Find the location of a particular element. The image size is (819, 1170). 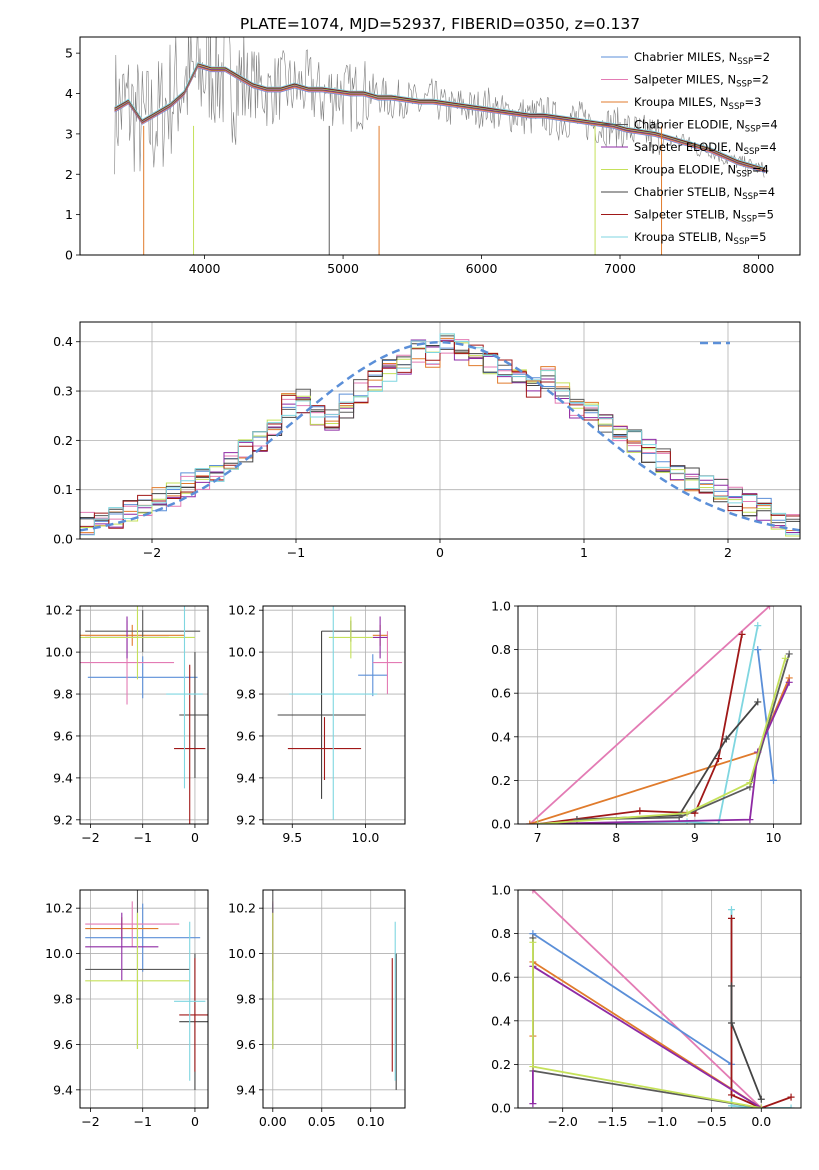

y-tick-label: 2 is located at coordinates (69, 174).